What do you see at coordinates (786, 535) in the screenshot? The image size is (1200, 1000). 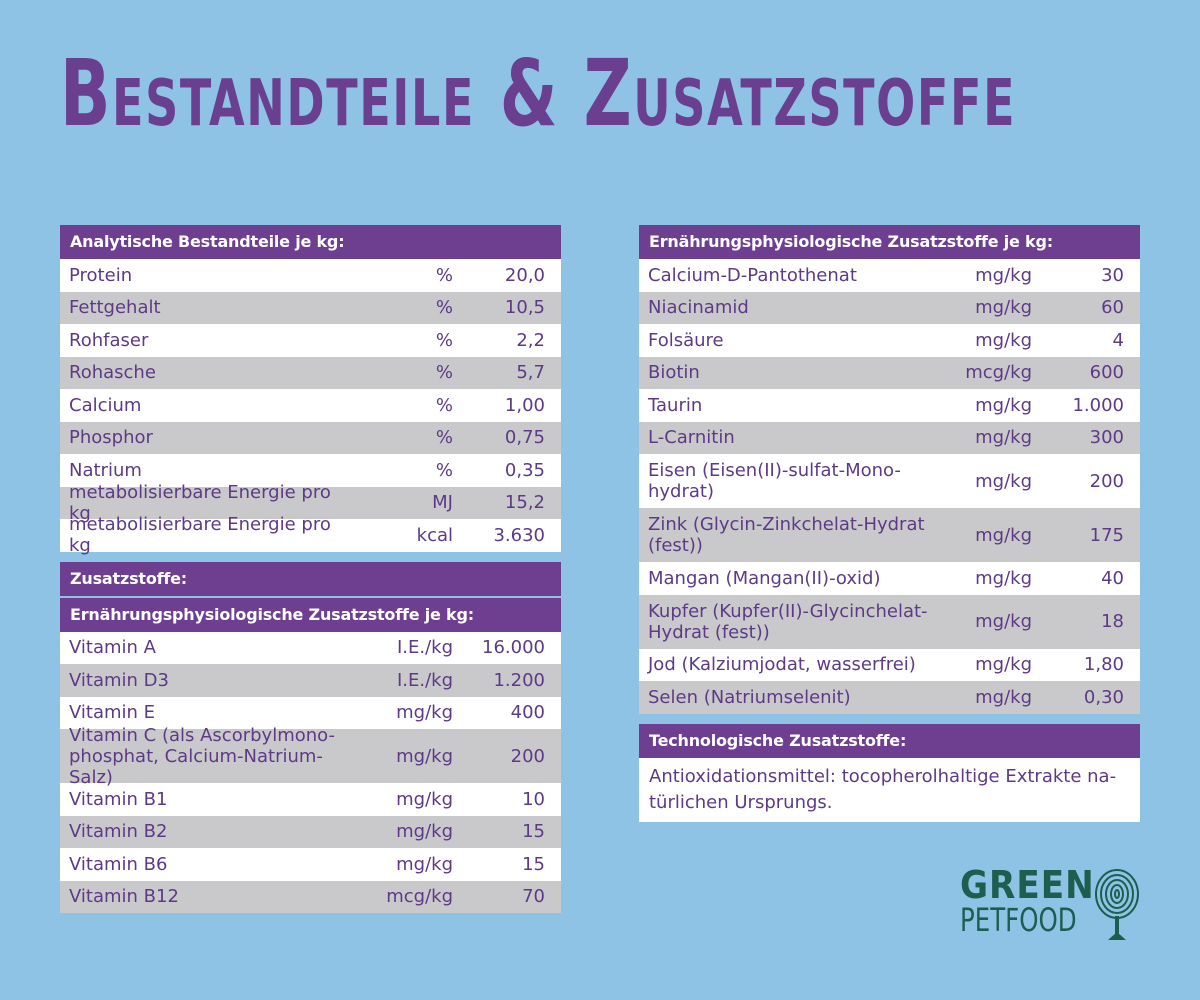 I see `row-name: Zink (Glycin-Zinkchelat-Hydrat (fest))` at bounding box center [786, 535].